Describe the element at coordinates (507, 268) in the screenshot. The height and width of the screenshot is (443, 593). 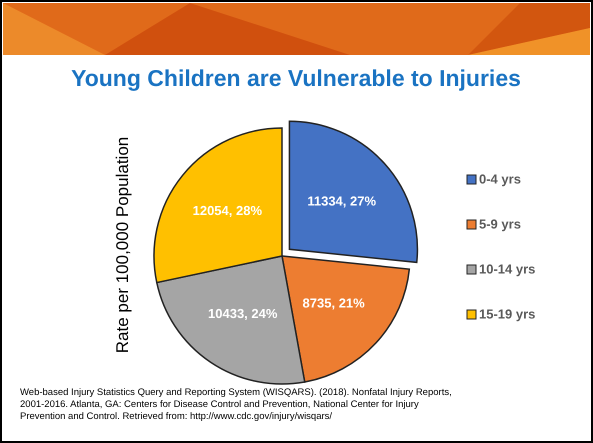
I see `legend-label: 10-14 yrs` at that location.